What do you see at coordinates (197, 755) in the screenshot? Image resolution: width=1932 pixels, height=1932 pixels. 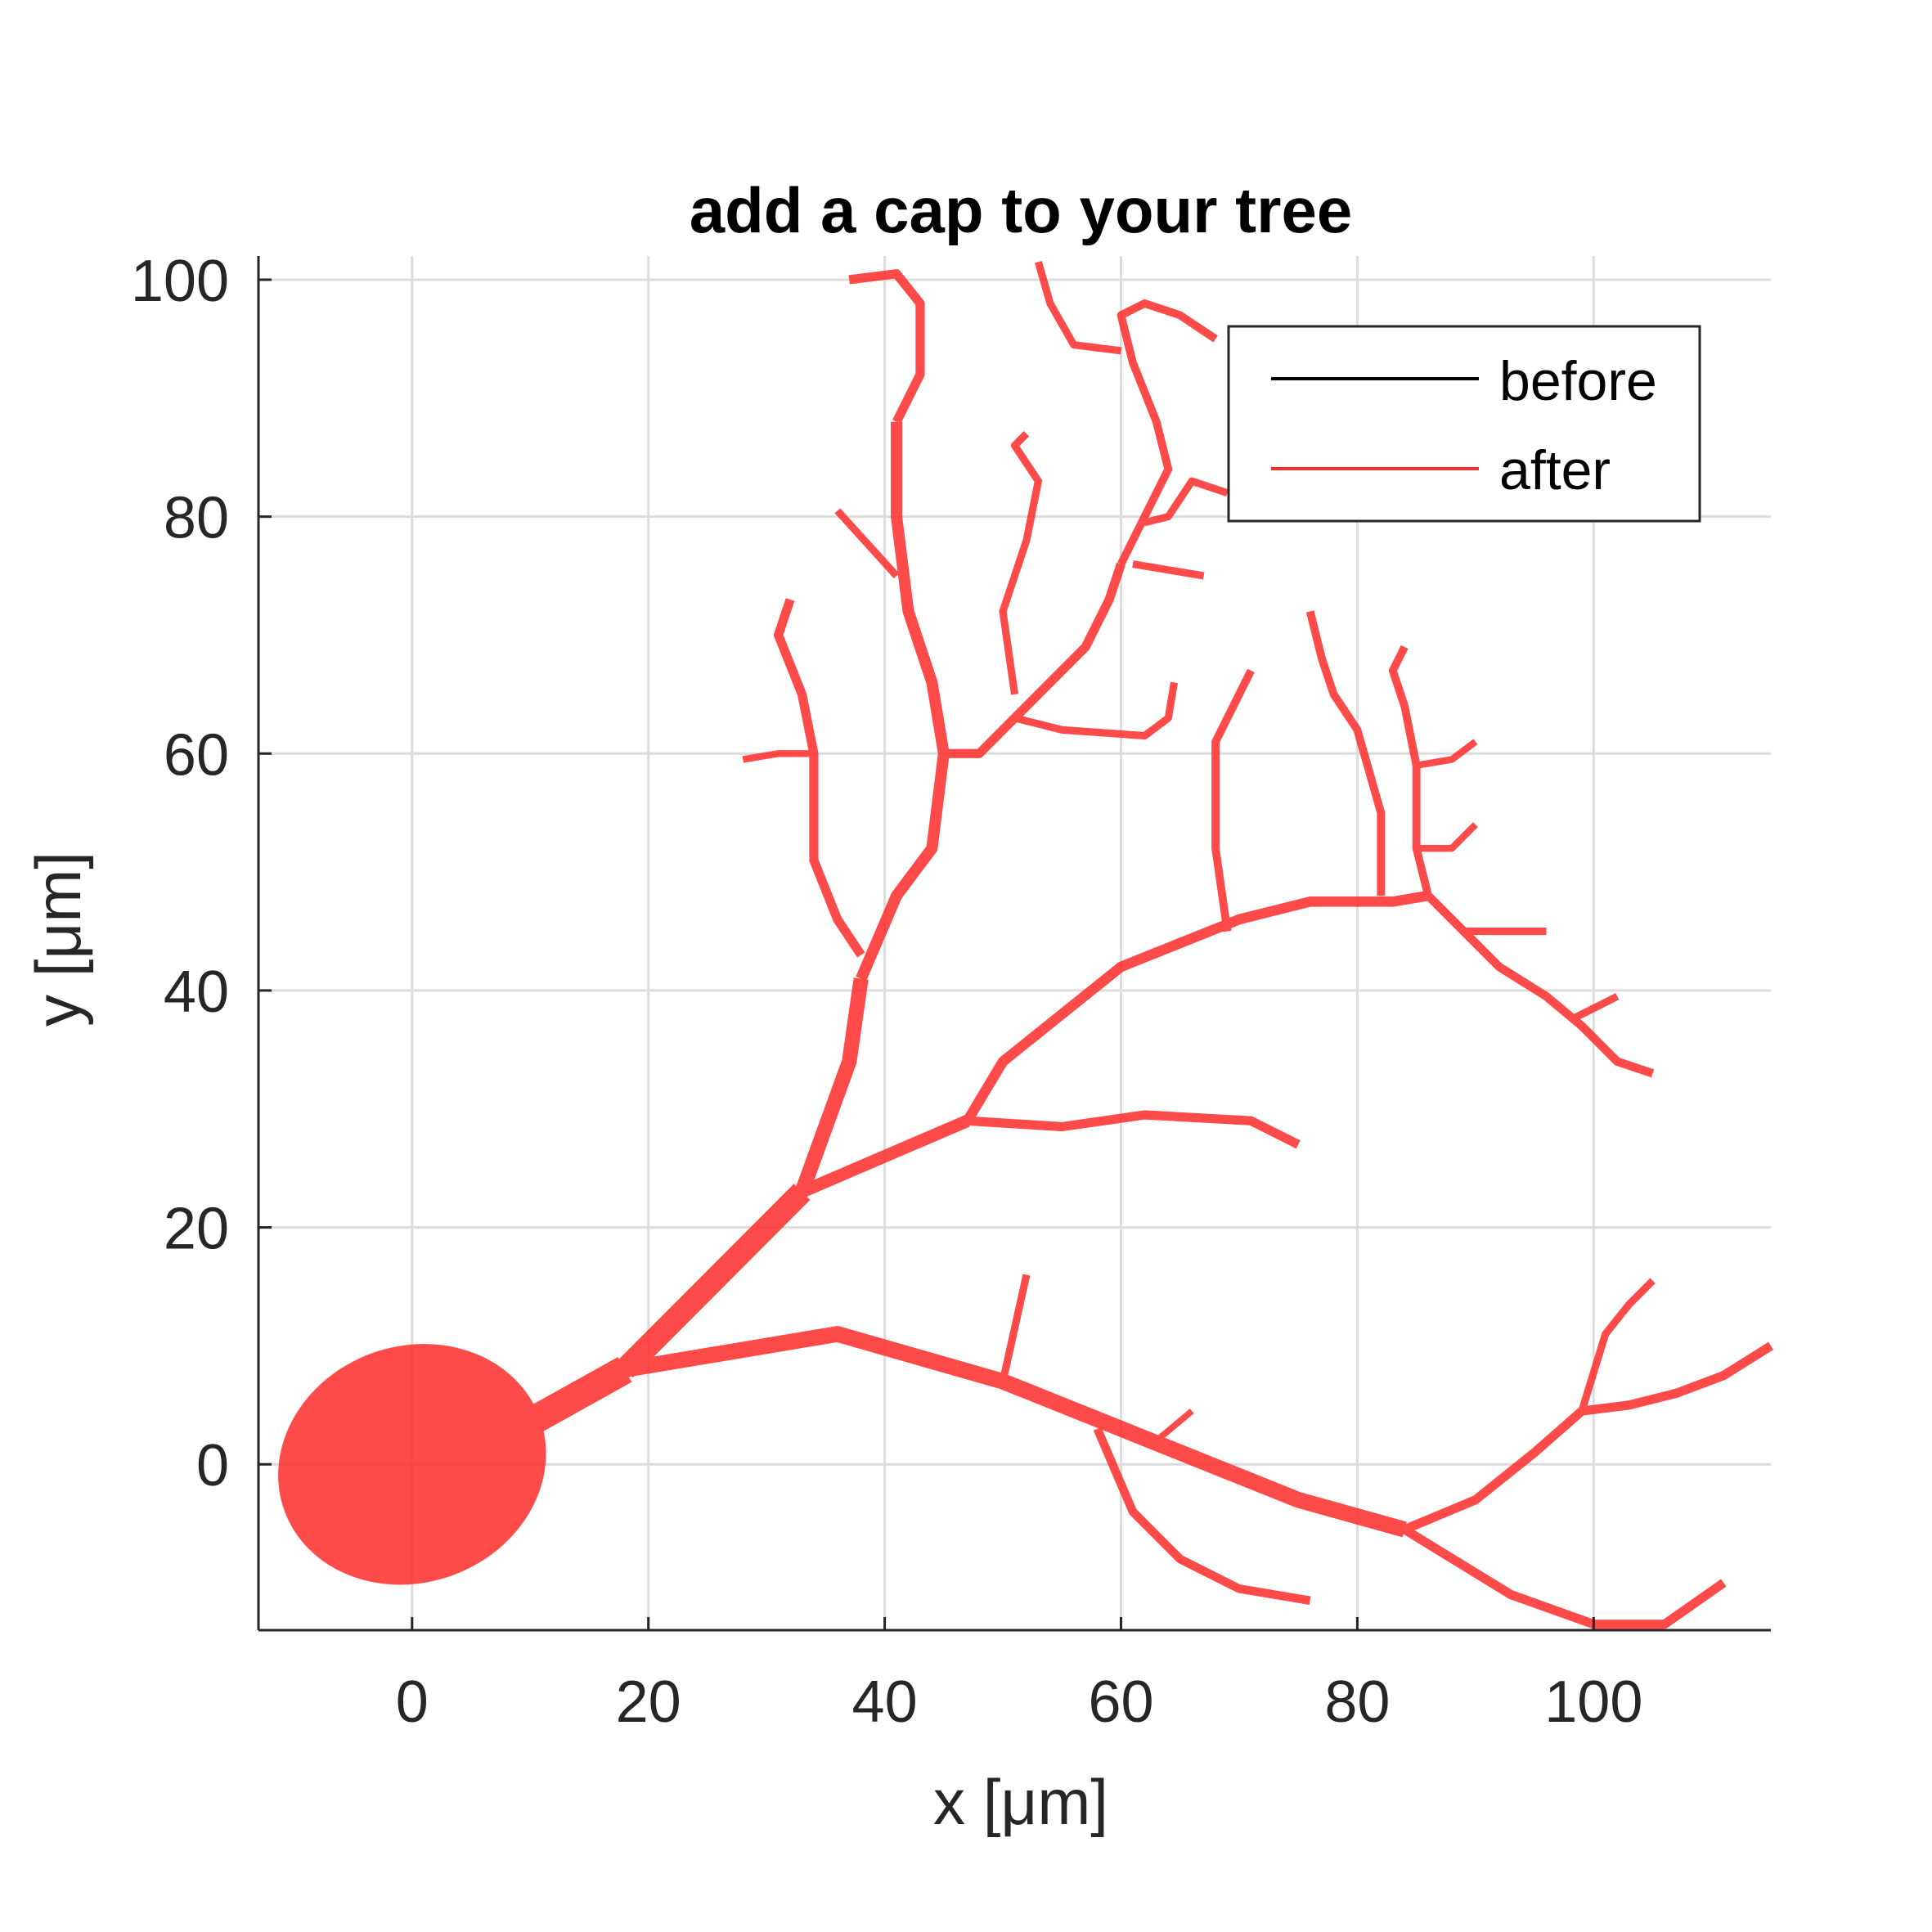 I see `y-tick-label: 60` at bounding box center [197, 755].